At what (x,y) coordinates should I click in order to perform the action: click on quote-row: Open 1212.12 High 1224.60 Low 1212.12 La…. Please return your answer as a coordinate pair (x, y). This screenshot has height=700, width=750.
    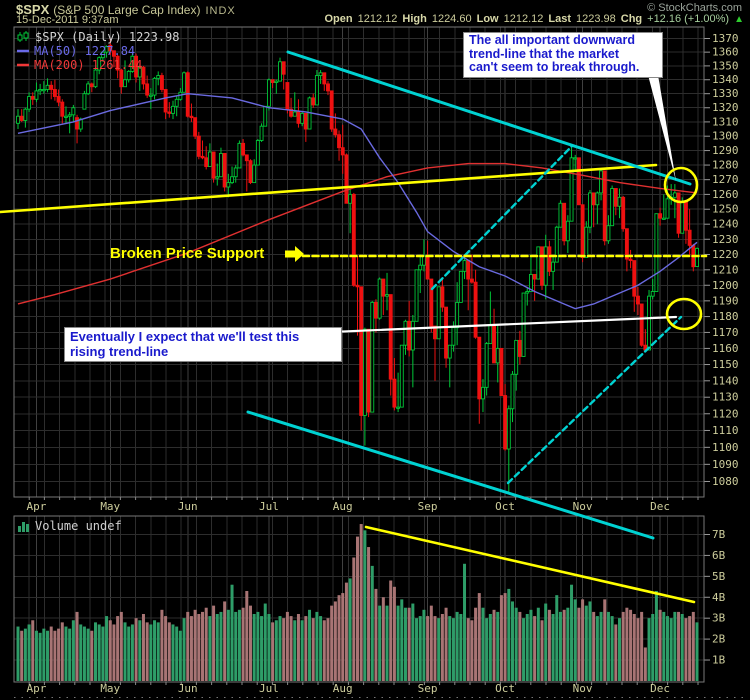
    Looking at the image, I should click on (534, 19).